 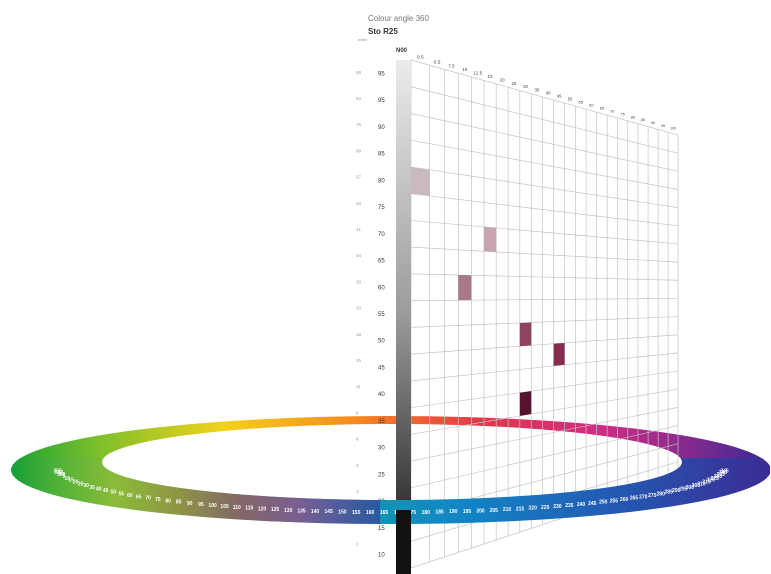 I want to click on lrv-label: 28, so click(x=359, y=281).